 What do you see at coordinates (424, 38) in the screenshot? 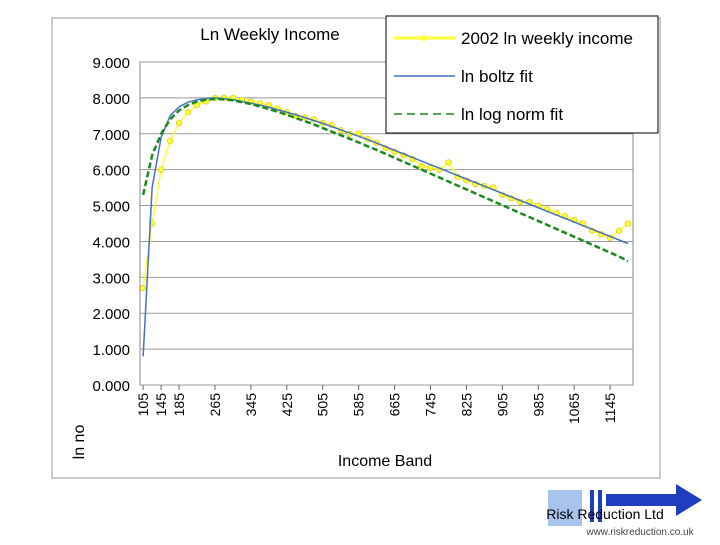
I see `legend-marker` at bounding box center [424, 38].